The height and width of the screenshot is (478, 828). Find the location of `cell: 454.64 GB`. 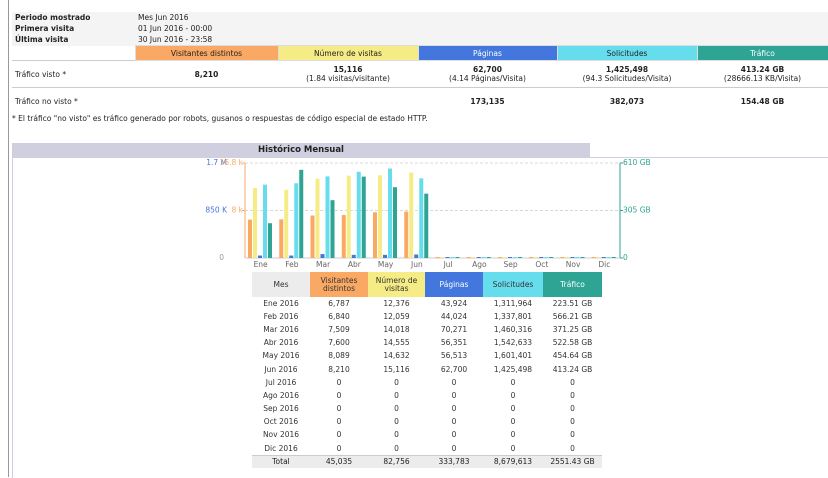

cell: 454.64 GB is located at coordinates (572, 356).